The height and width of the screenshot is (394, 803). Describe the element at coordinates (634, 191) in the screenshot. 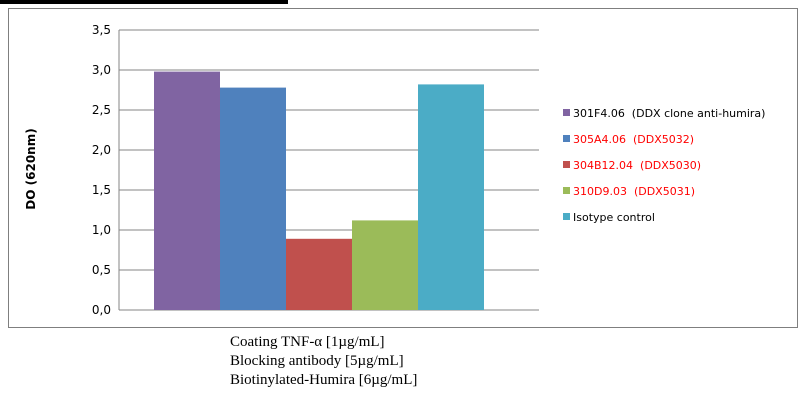

I see `legend-label: 310D9.03 (DDX5031)` at that location.